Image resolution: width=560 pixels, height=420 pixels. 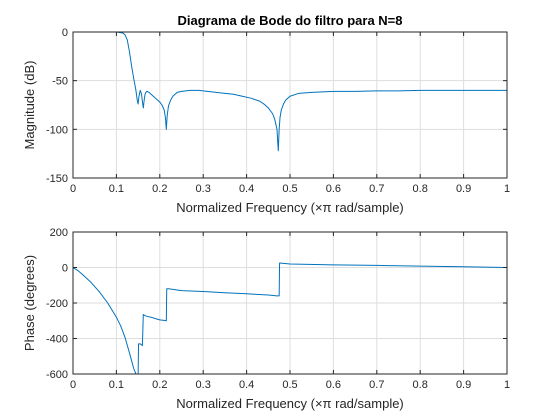 I want to click on magnitude-y-tick-label: -50, so click(x=60, y=82).